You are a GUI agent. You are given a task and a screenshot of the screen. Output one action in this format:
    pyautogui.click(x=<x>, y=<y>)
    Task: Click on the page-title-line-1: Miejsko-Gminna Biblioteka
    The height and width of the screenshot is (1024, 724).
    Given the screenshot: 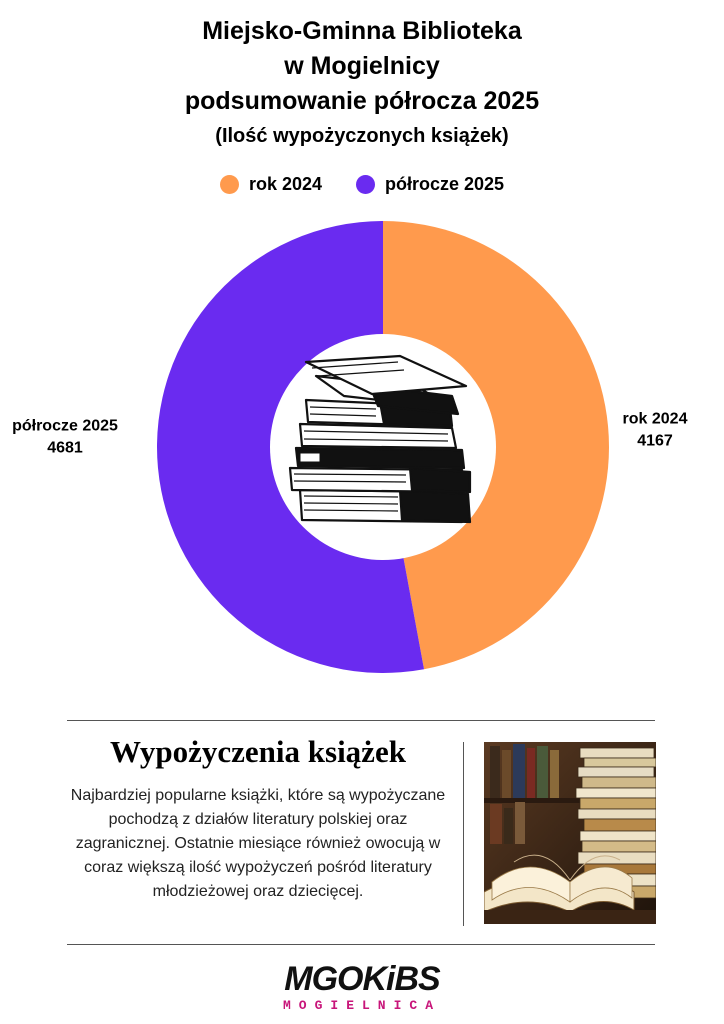 What is the action you would take?
    pyautogui.click(x=362, y=31)
    